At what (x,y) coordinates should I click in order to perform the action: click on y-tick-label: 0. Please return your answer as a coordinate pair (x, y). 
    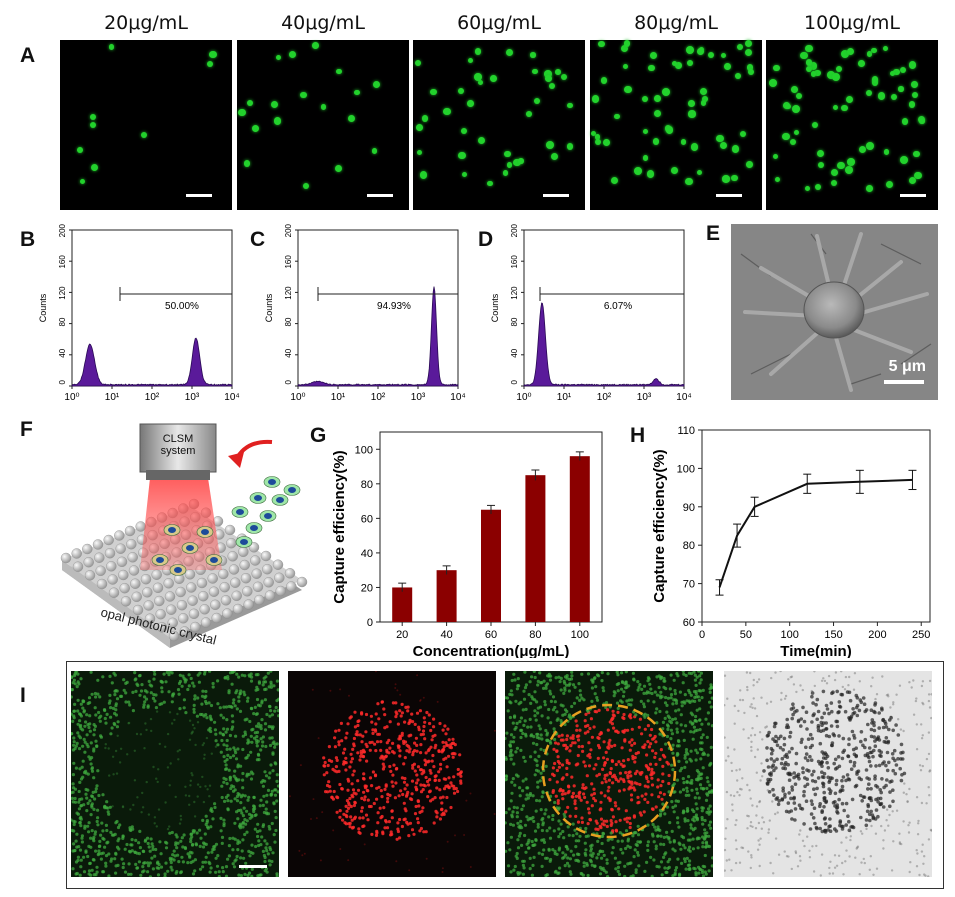
    Looking at the image, I should click on (514, 381).